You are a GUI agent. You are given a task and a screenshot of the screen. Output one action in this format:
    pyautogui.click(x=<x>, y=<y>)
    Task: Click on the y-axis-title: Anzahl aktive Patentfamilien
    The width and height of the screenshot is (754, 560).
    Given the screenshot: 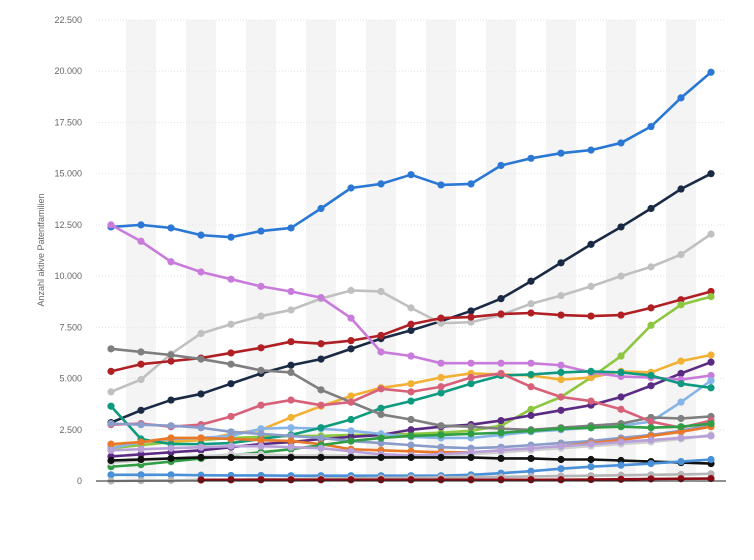 What is the action you would take?
    pyautogui.click(x=41, y=249)
    